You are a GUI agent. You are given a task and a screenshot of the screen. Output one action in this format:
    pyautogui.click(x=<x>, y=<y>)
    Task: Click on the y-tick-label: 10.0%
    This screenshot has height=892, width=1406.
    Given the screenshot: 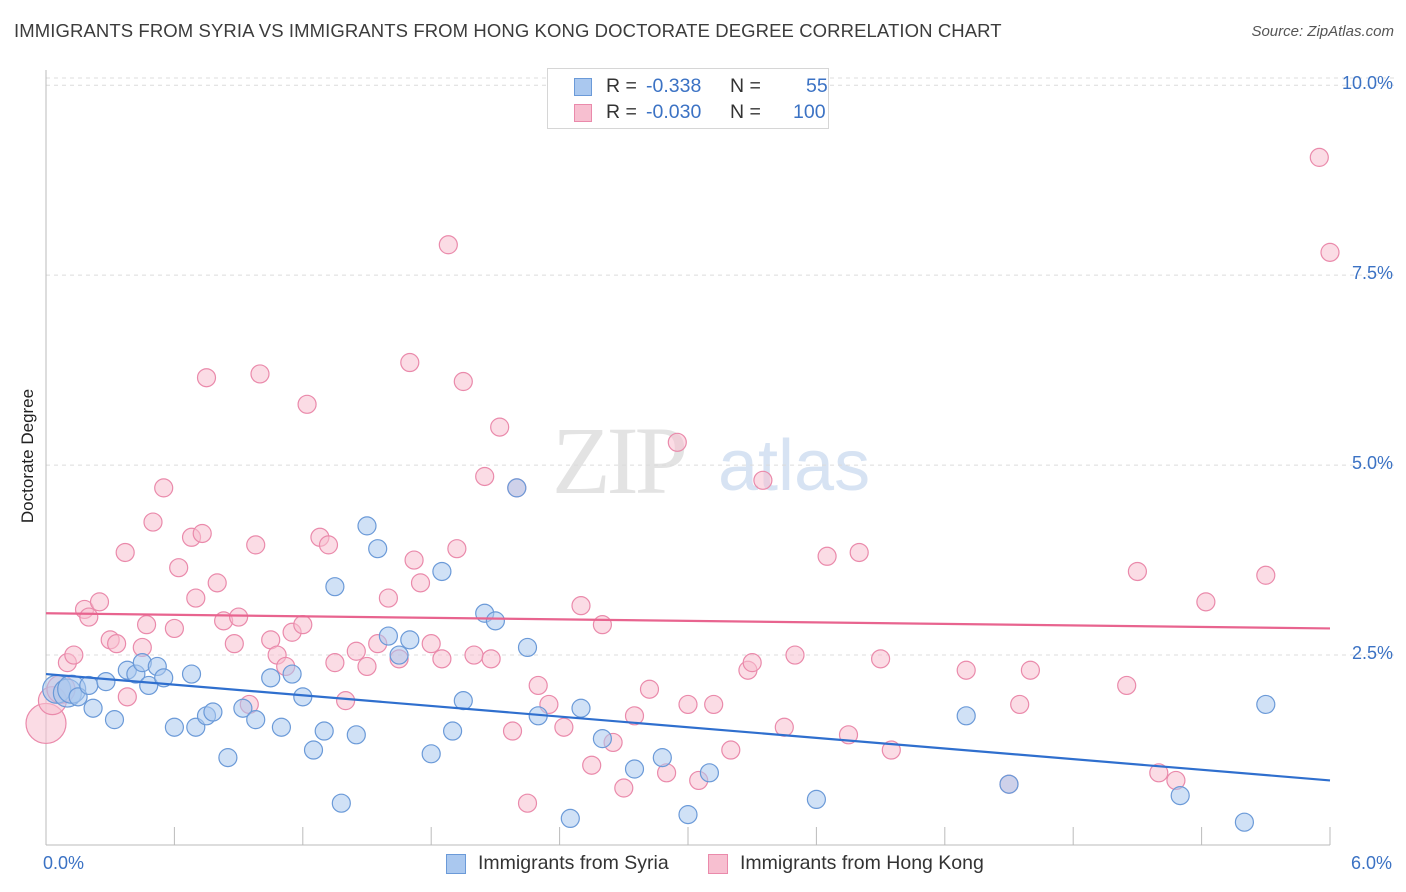 What is the action you would take?
    pyautogui.click(x=1367, y=83)
    